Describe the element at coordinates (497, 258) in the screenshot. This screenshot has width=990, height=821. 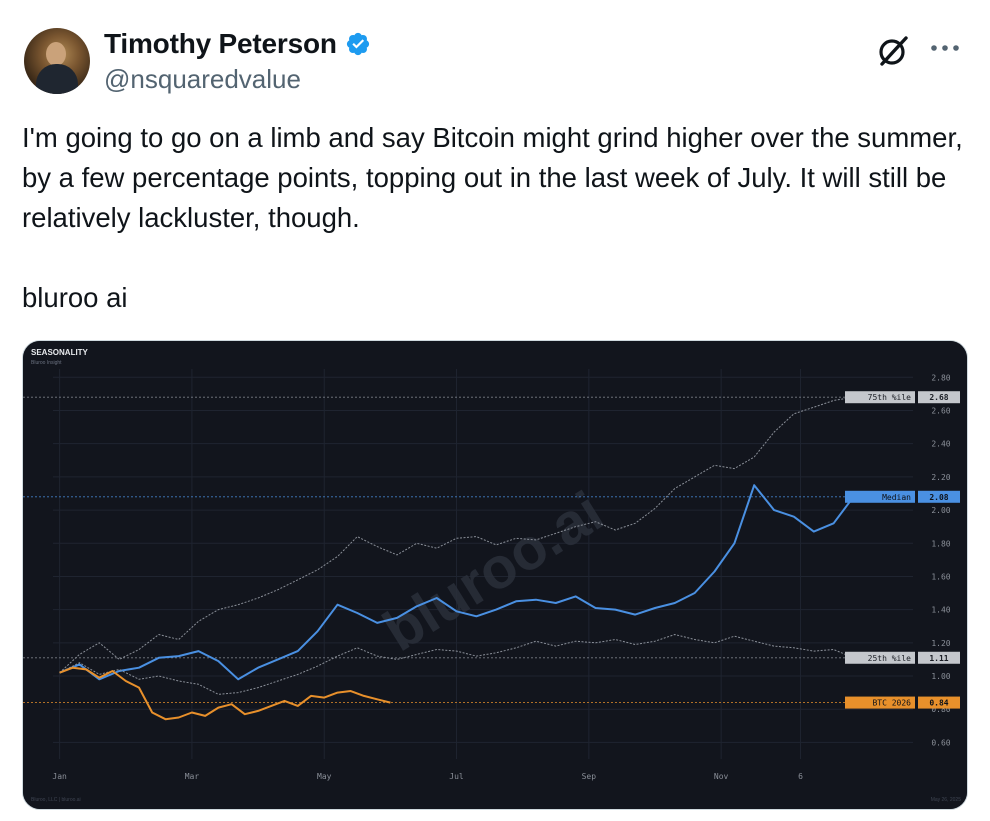
I see `paragraph-gap` at that location.